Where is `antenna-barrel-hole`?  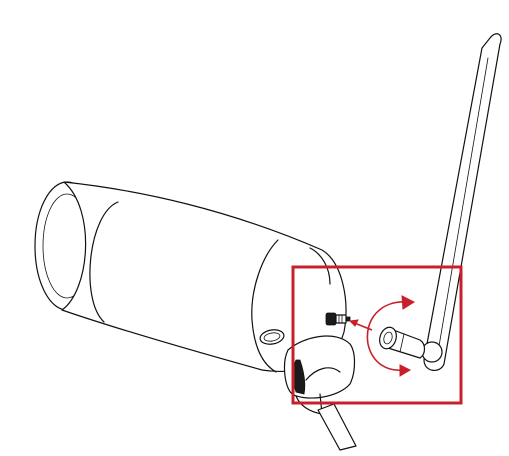
antenna-barrel-hole is located at coordinates (388, 338).